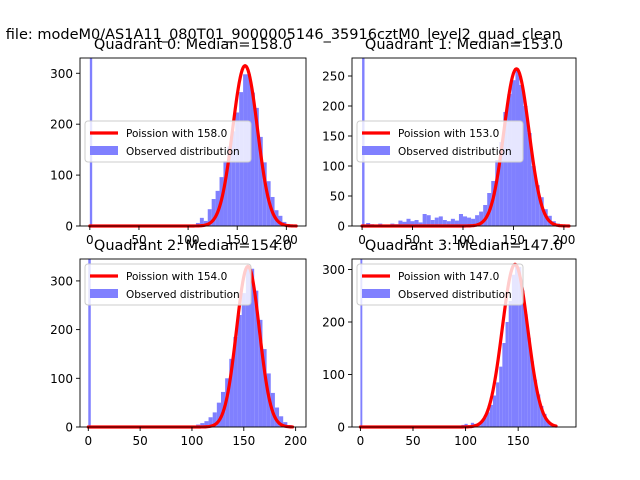  I want to click on y-tick-label: 250, so click(333, 77).